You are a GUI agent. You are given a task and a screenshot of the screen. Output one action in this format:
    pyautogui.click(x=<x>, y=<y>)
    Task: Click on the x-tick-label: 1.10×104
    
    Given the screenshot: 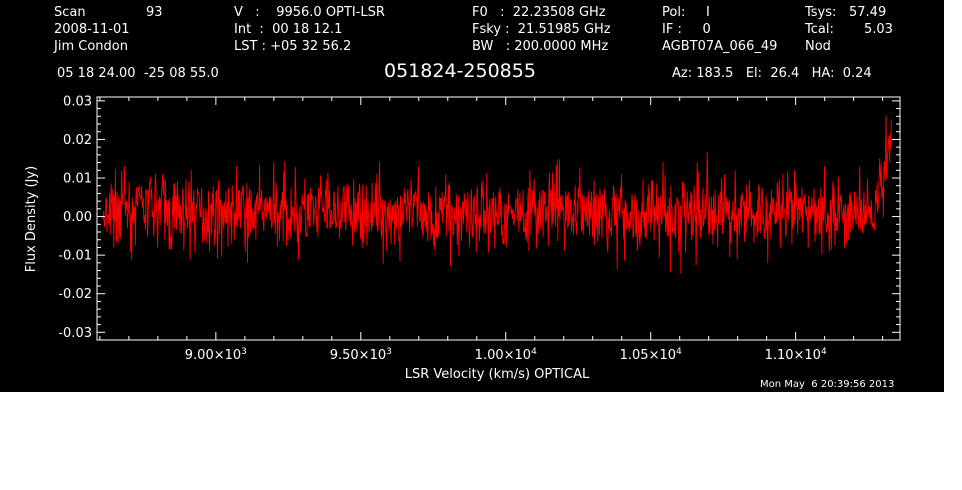 What is the action you would take?
    pyautogui.click(x=796, y=355)
    